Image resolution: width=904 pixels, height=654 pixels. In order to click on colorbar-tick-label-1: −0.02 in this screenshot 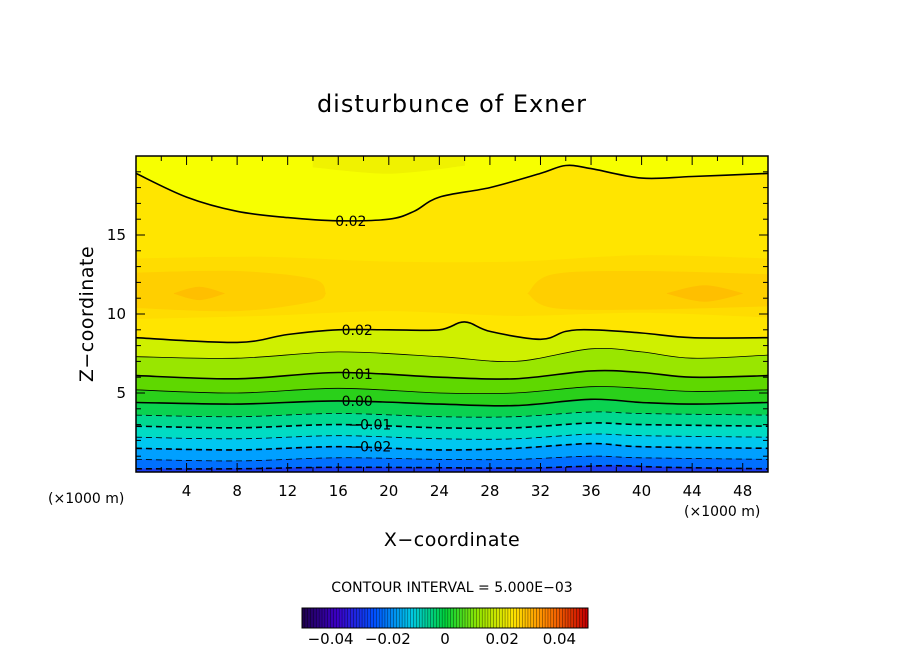, I will do `click(388, 639)`.